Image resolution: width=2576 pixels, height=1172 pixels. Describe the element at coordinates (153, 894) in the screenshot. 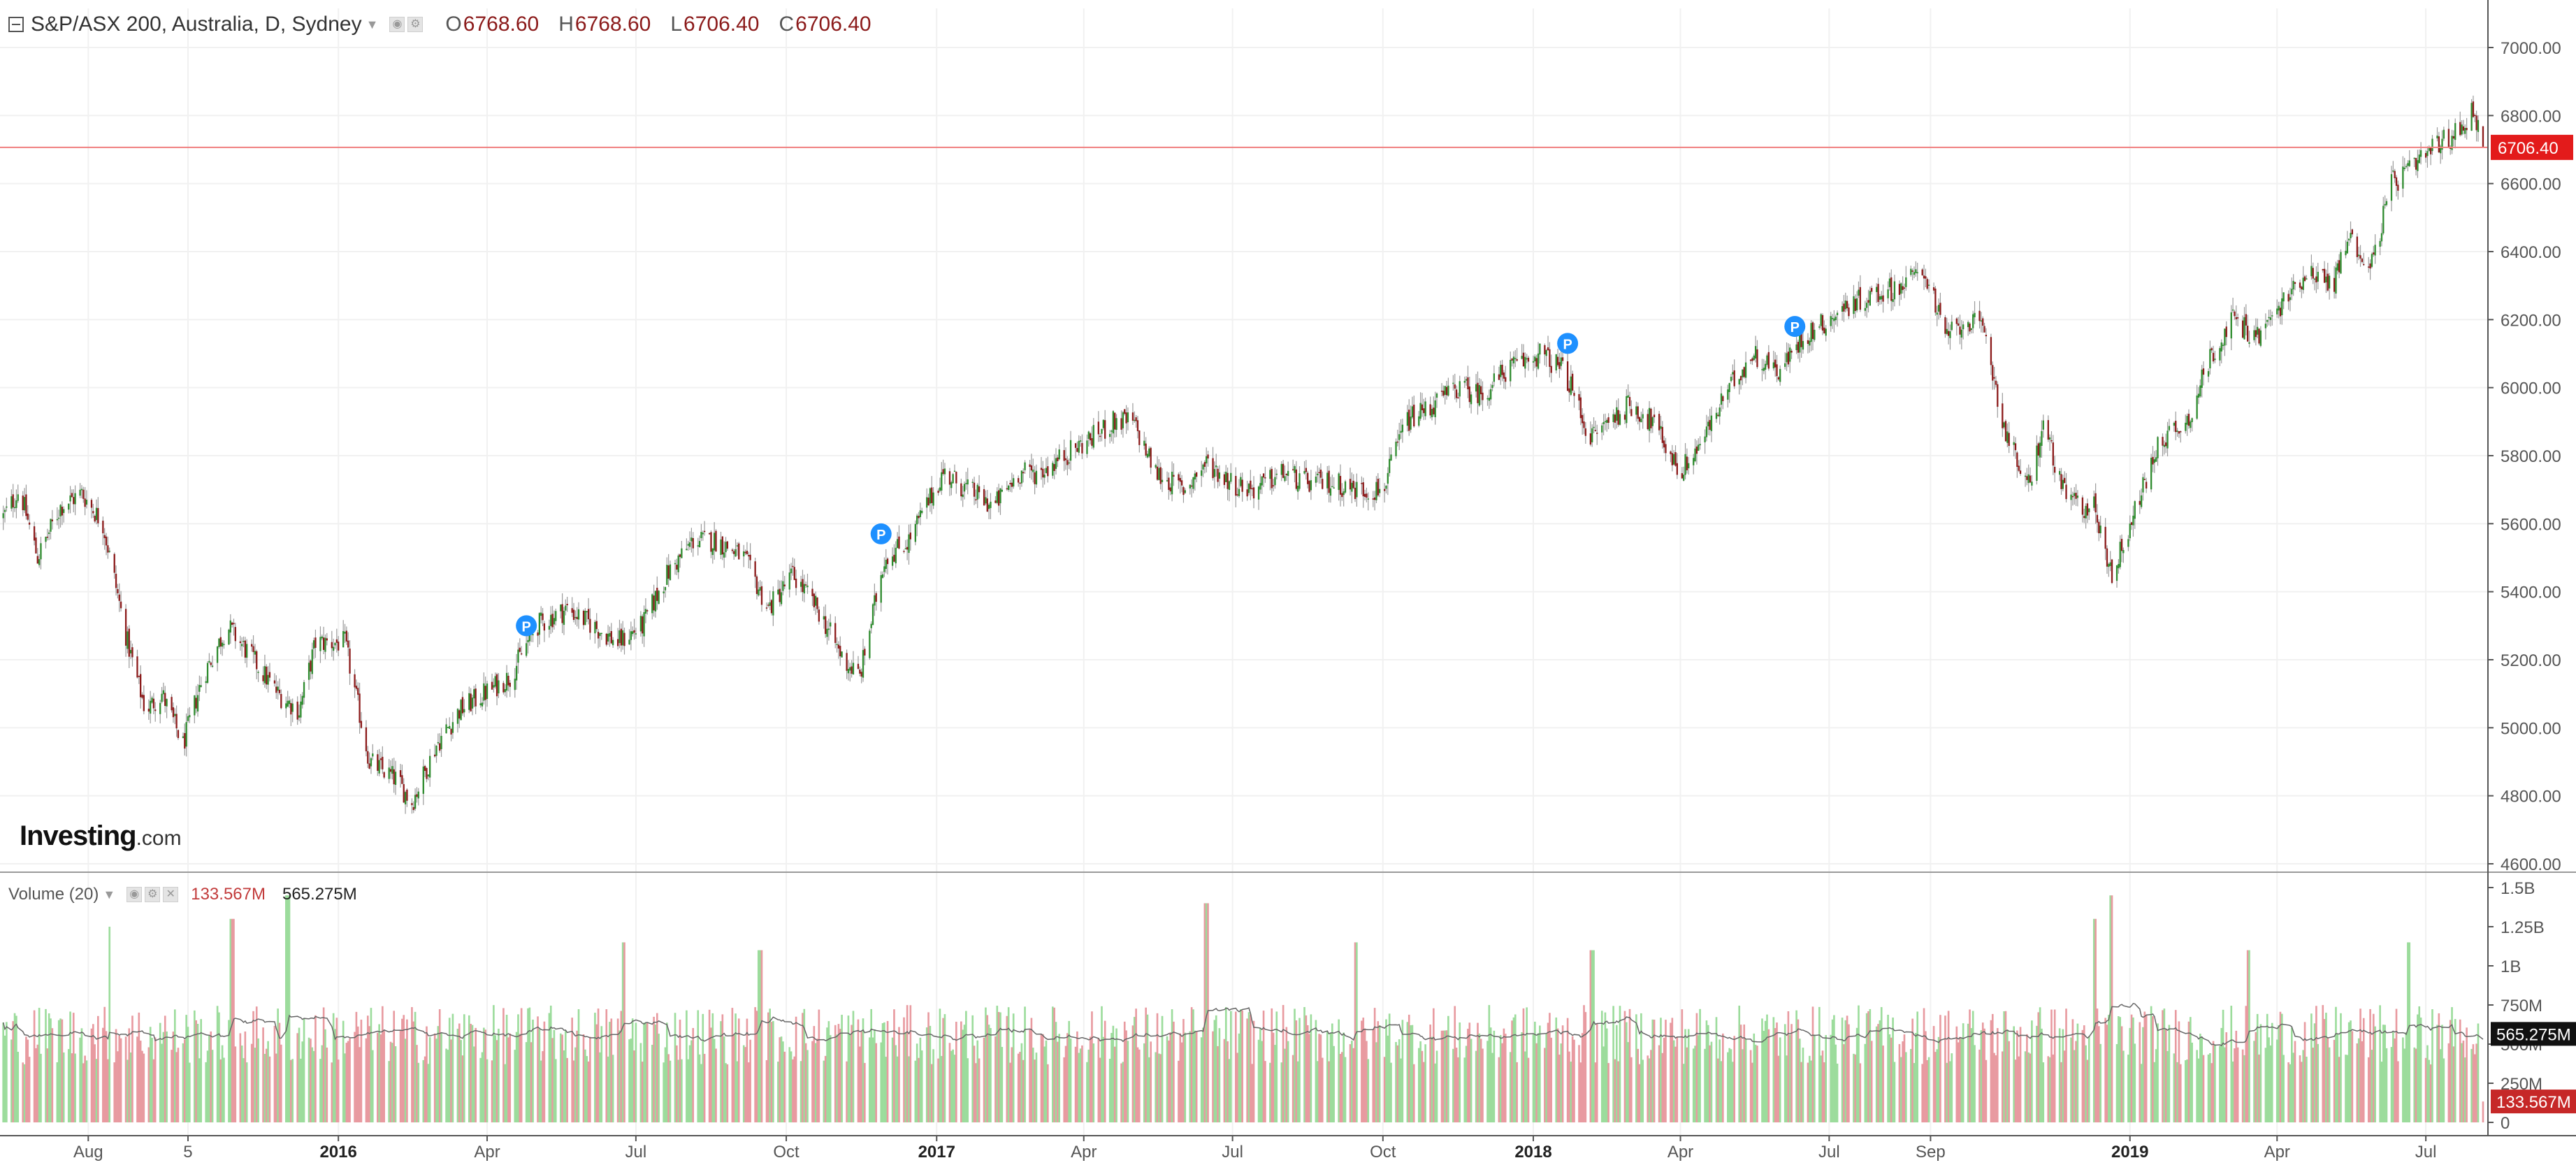

I see `volume-settings-icon: ⚙` at that location.